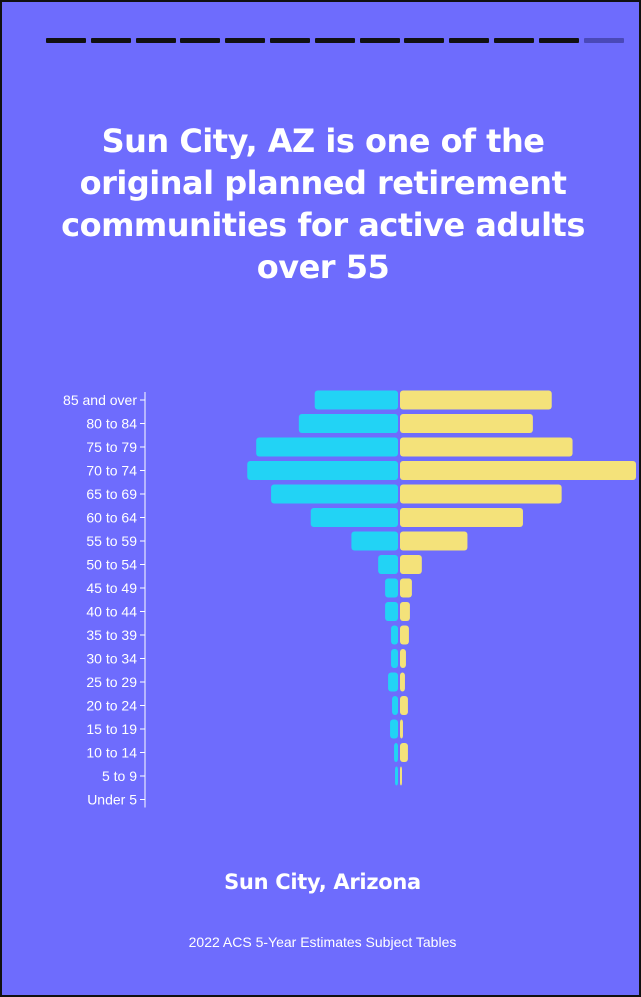 The width and height of the screenshot is (641, 997). I want to click on place-name: Sun City, Arizona, so click(322, 882).